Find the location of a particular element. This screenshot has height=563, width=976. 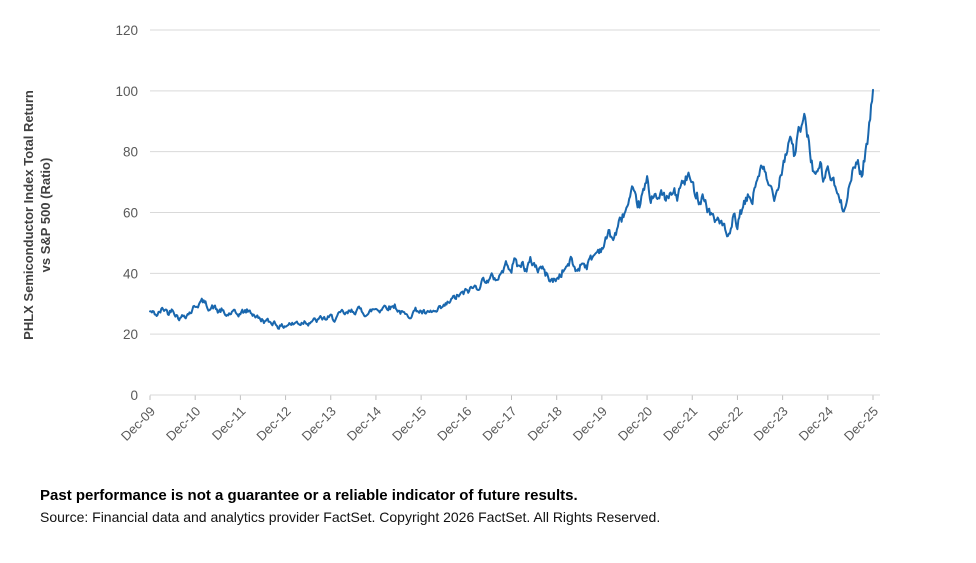

x-tick-label: Dec-18 is located at coordinates (545, 424).